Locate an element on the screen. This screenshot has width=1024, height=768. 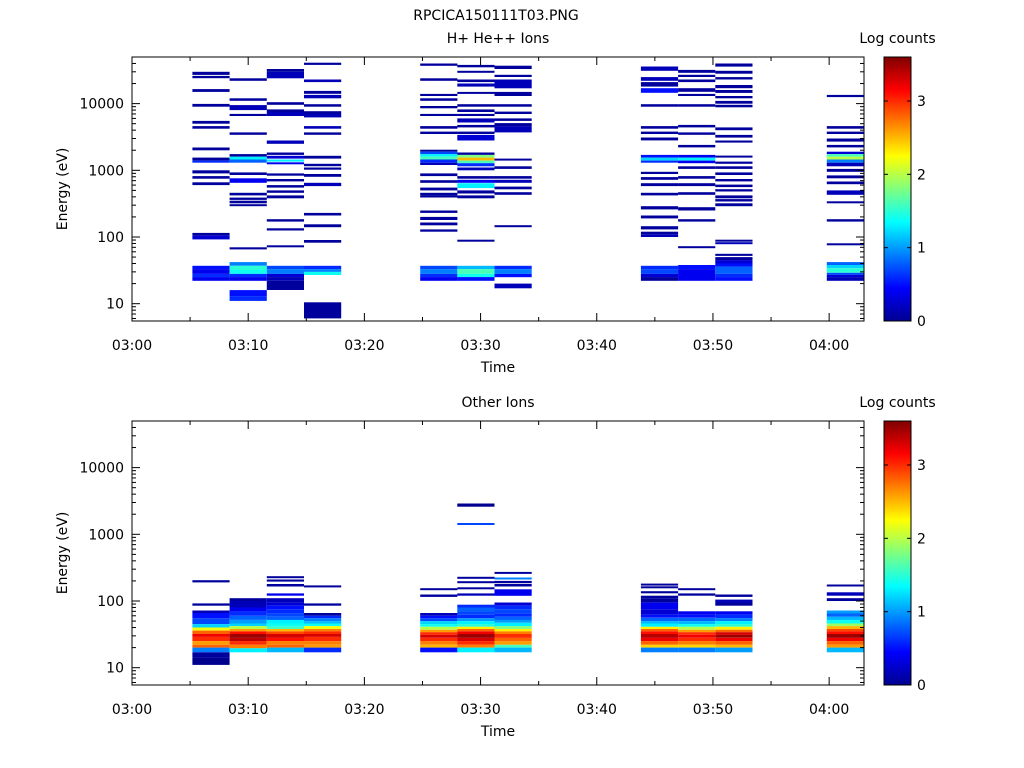
x-tick-label: 03:20 is located at coordinates (364, 710).